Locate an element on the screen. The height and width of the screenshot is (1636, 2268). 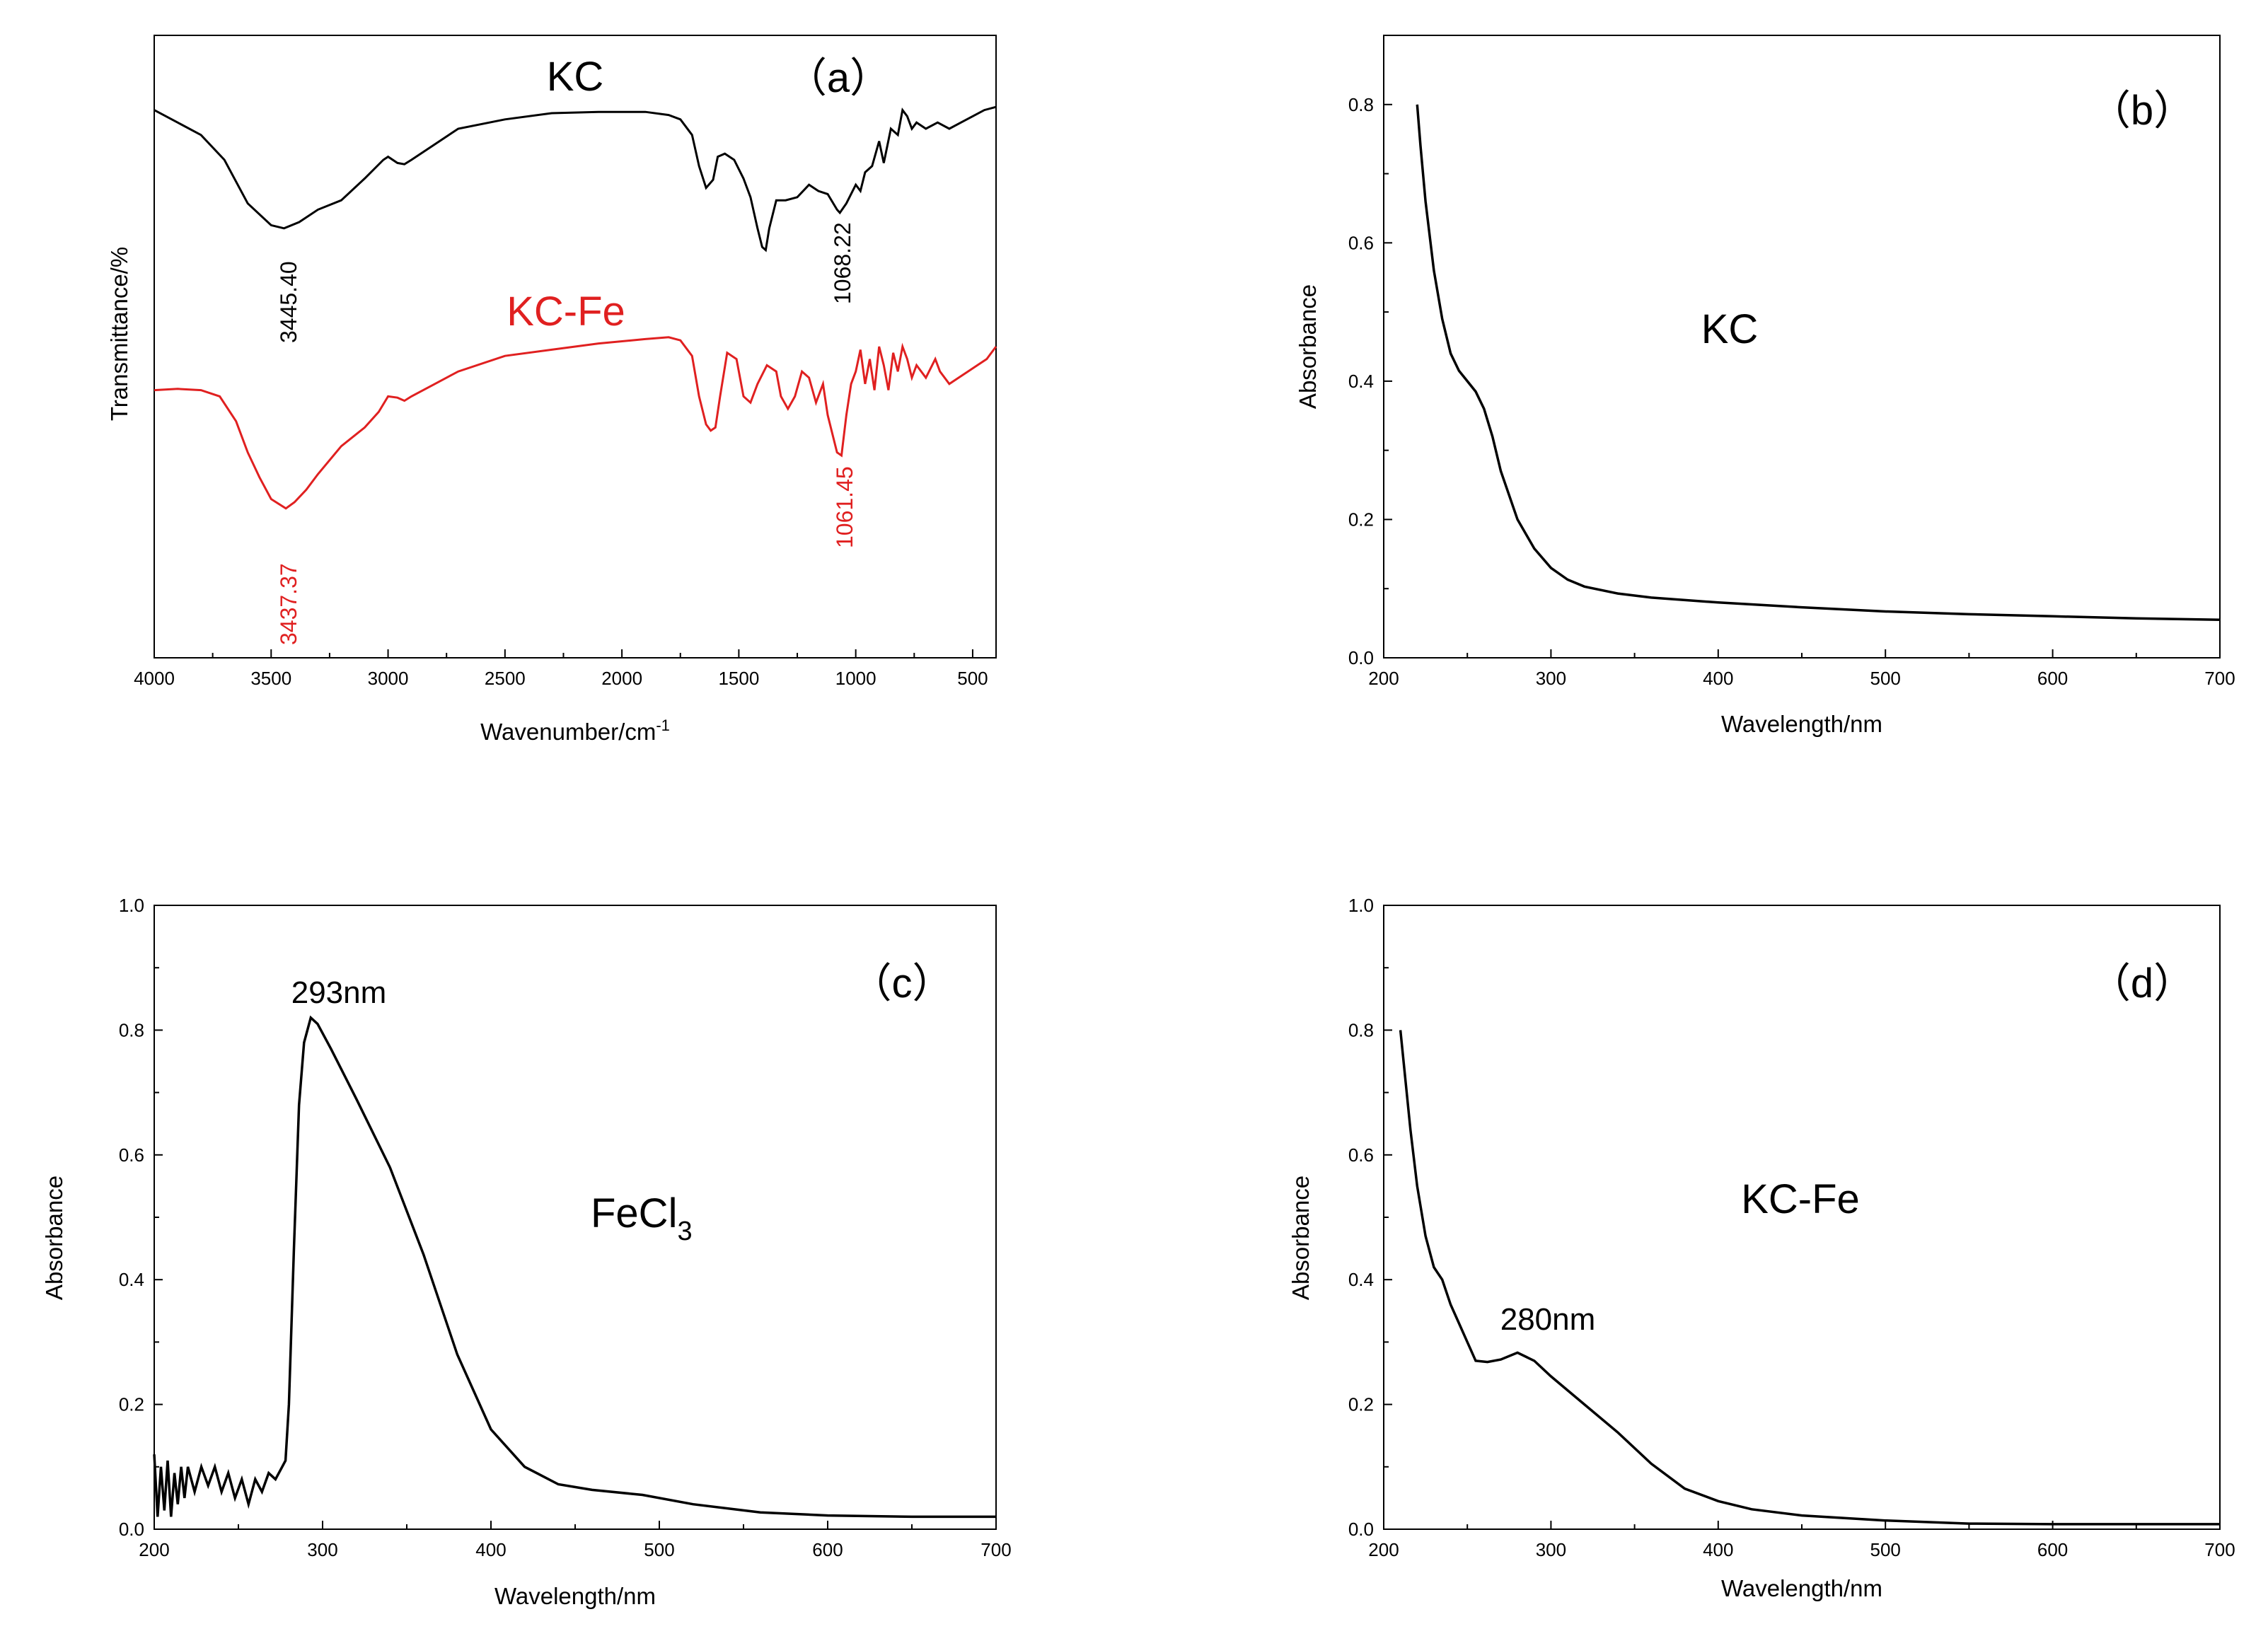
series-fecl3-uv-line is located at coordinates (574, 1267).